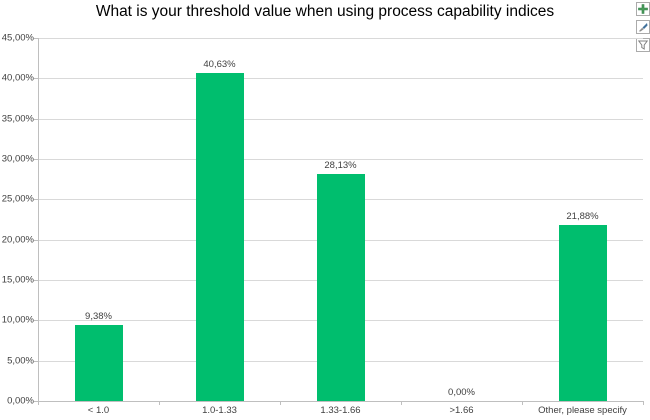 This screenshot has height=420, width=650. What do you see at coordinates (17, 280) in the screenshot?
I see `y-axis-label: 15,00%` at bounding box center [17, 280].